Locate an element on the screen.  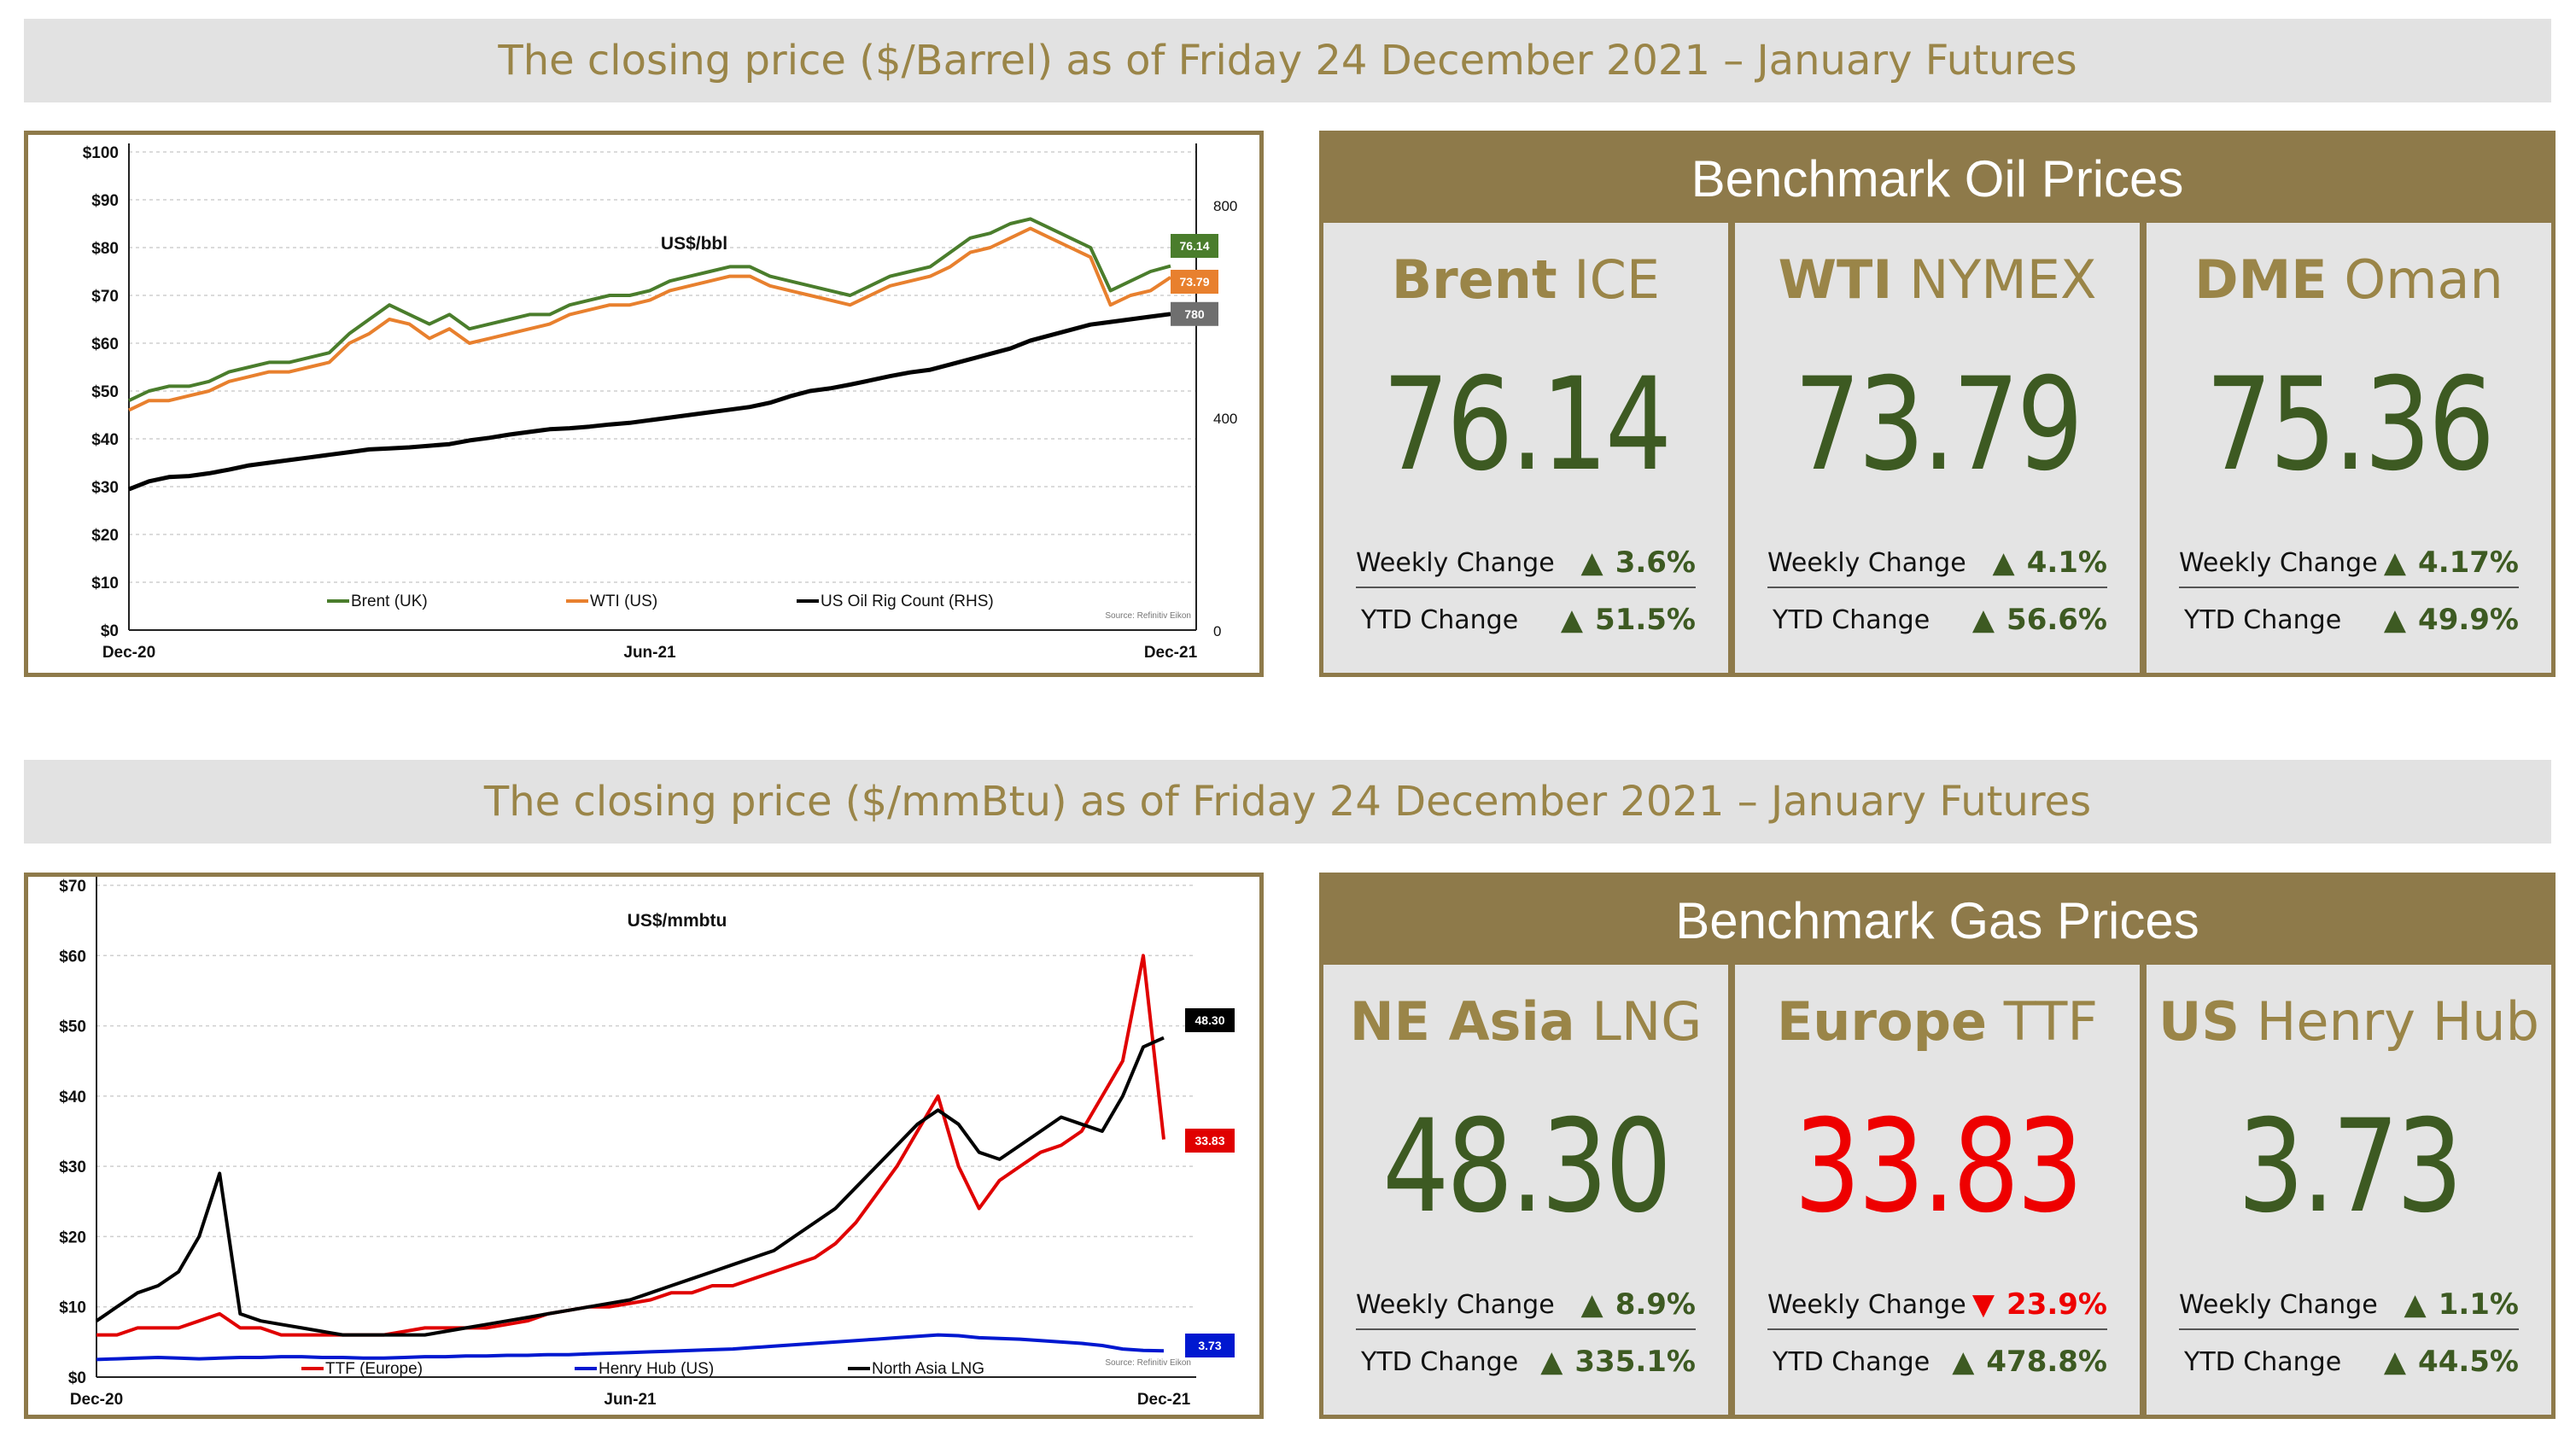
end-value-label: 780 is located at coordinates (1194, 314).